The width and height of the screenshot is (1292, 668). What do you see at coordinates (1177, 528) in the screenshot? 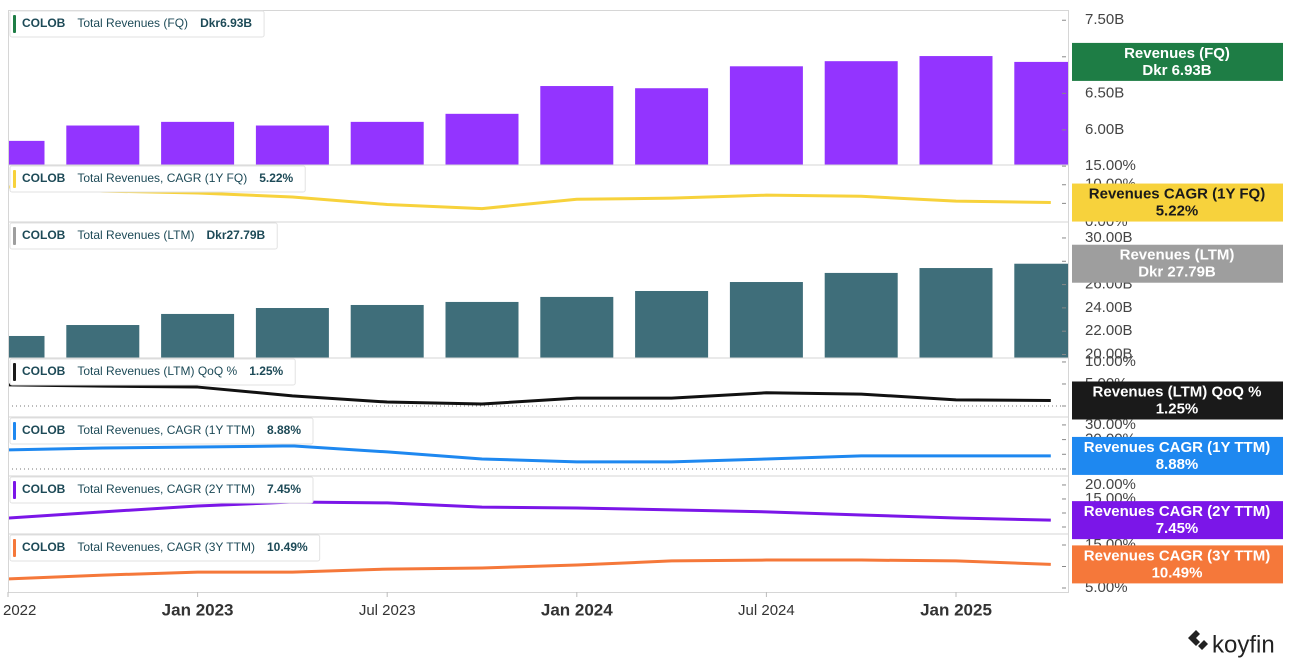
I see `tag-value: 7.45%` at bounding box center [1177, 528].